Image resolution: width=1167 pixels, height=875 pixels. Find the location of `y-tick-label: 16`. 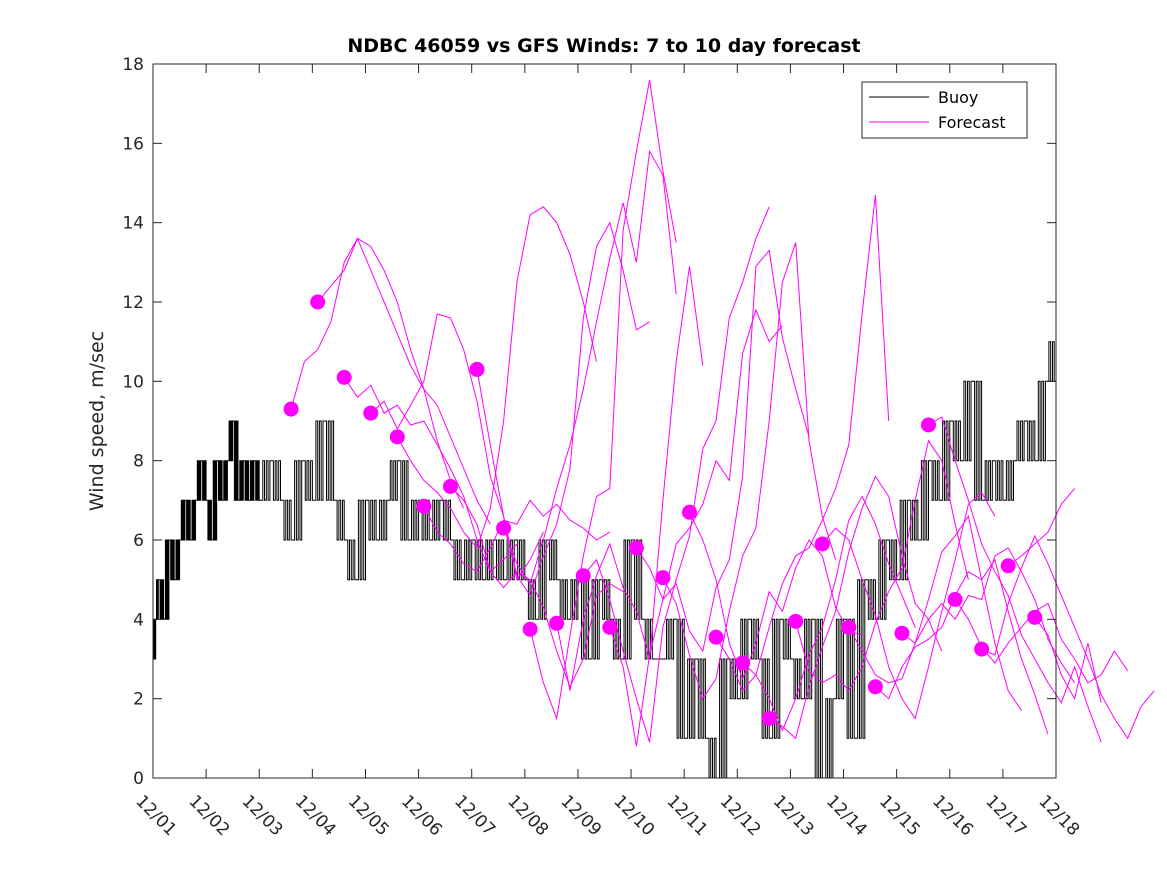

y-tick-label: 16 is located at coordinates (133, 144).